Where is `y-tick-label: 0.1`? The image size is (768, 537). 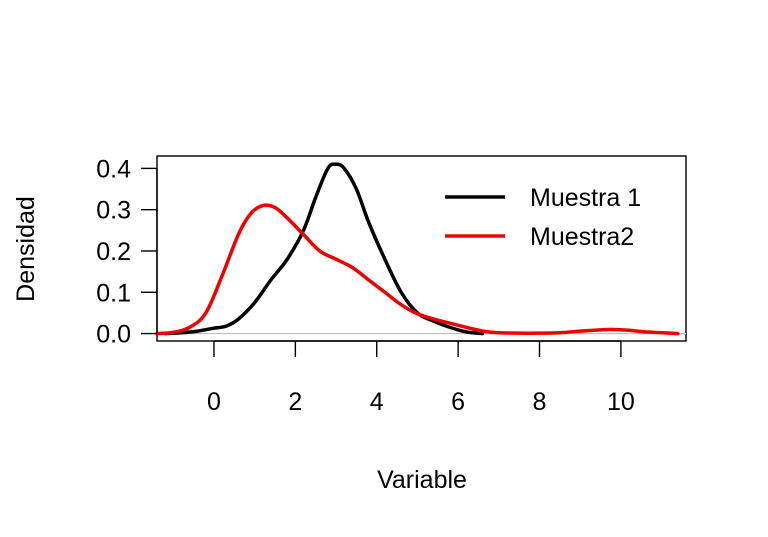
y-tick-label: 0.1 is located at coordinates (113, 293).